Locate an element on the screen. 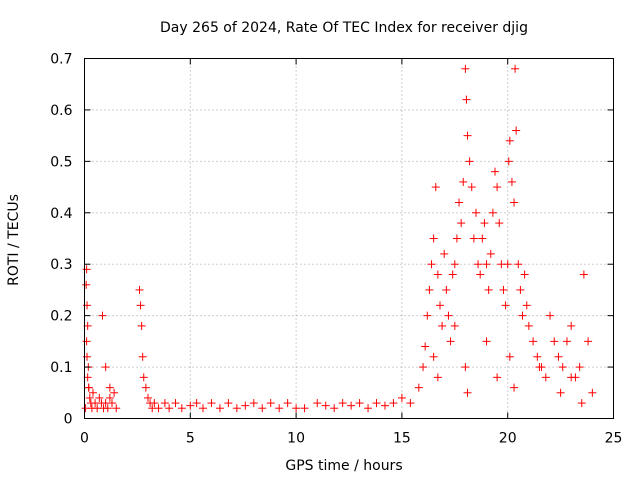 Image resolution: width=640 pixels, height=480 pixels. x-tick-label: 25 is located at coordinates (614, 439).